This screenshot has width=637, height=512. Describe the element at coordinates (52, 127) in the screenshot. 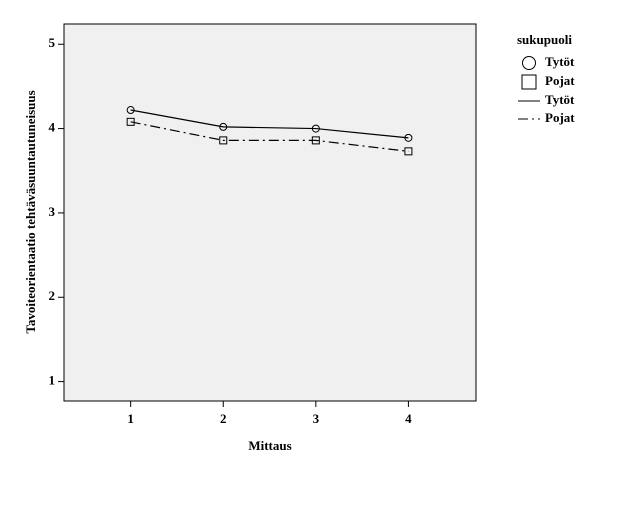

I see `y-tick-label: 4` at that location.